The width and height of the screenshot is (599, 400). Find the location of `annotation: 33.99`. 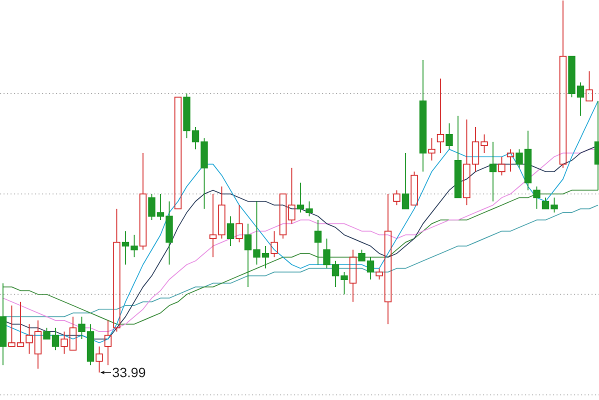

annotation: 33.99 is located at coordinates (129, 373).